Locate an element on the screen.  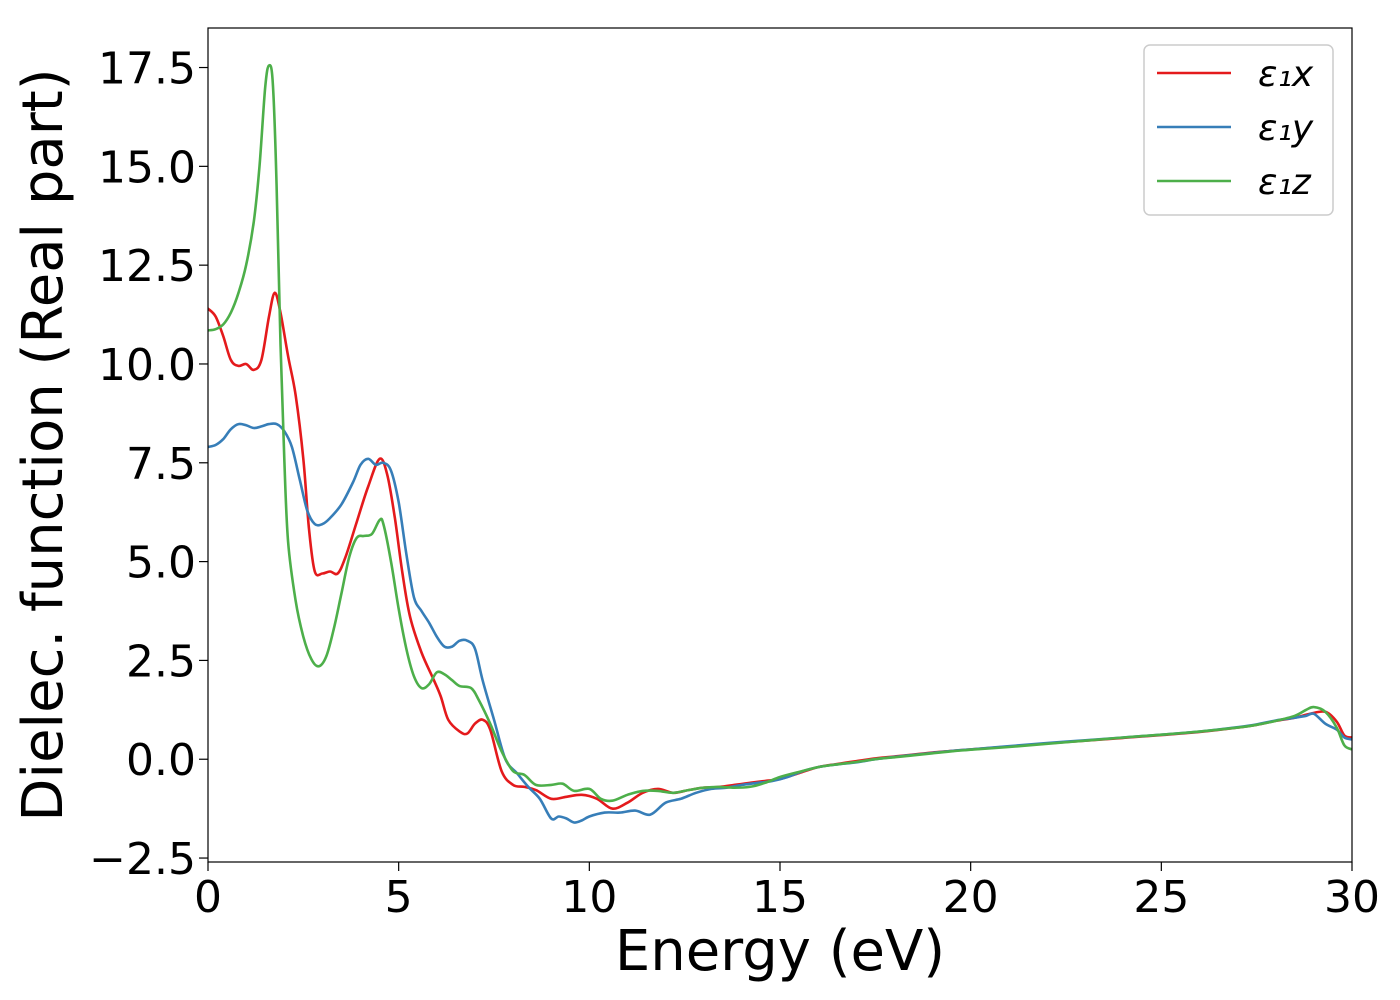
x-tick-label: 30 is located at coordinates (1352, 897).